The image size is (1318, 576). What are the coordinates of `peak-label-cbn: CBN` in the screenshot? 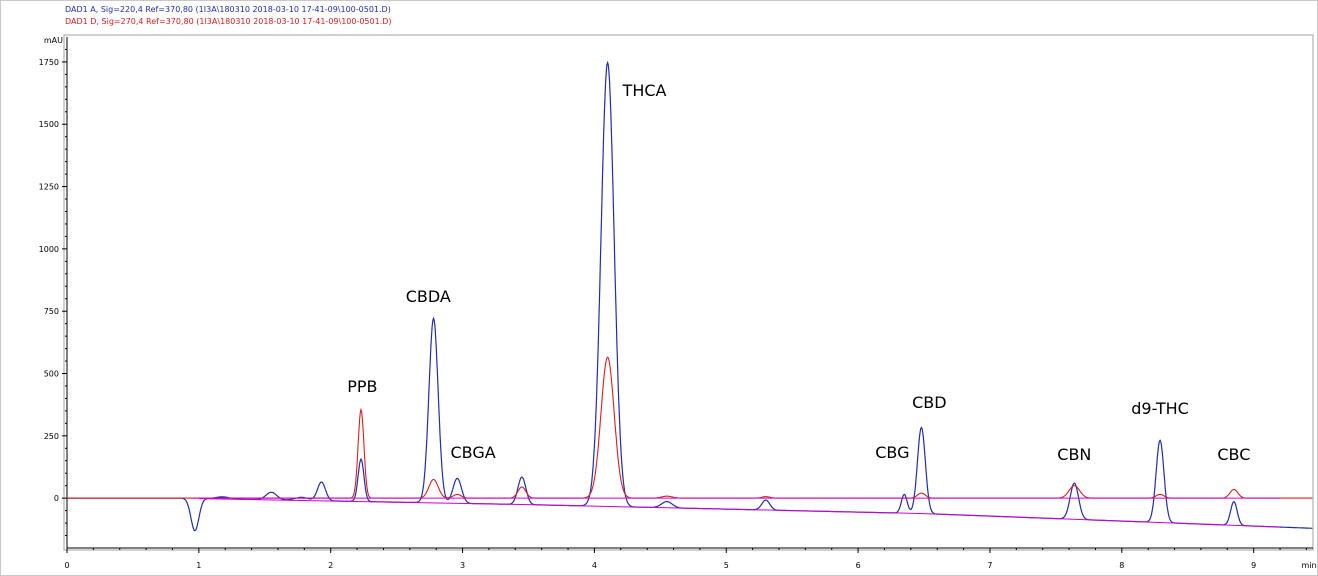 It's located at (1074, 454).